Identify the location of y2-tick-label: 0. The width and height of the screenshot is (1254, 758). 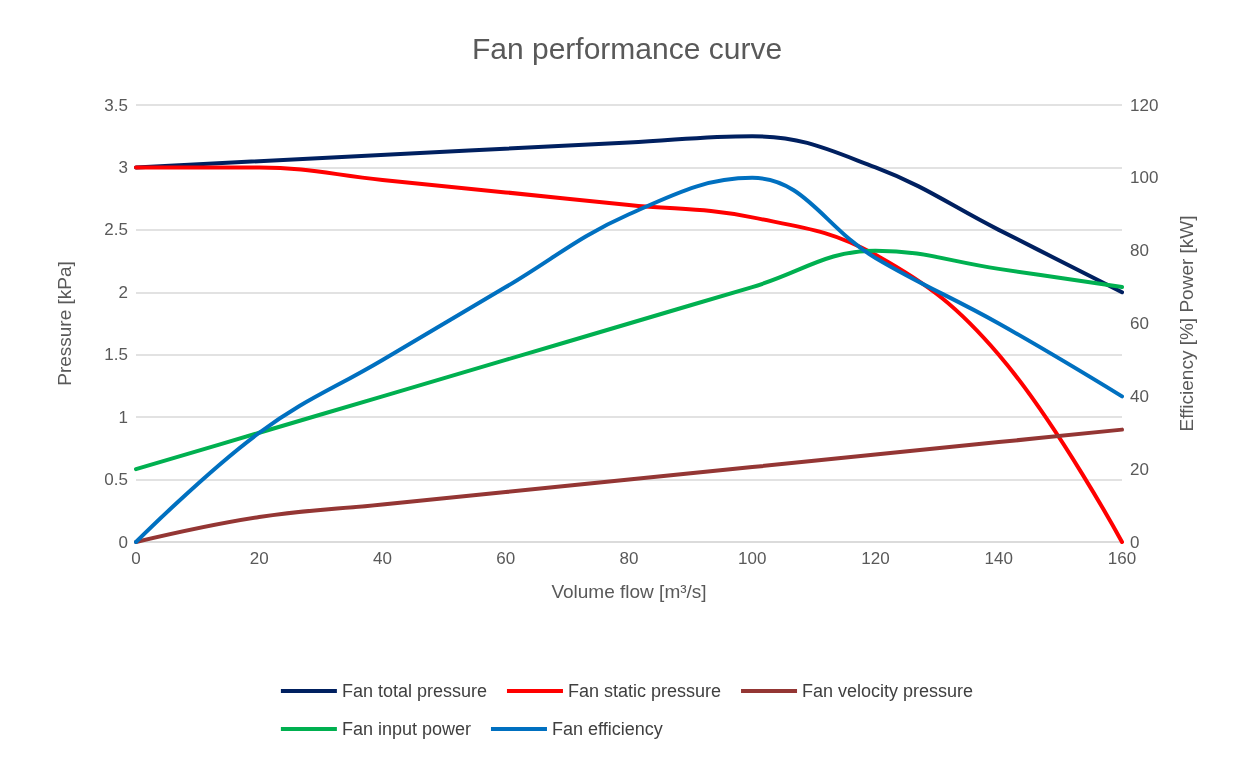
(1135, 542).